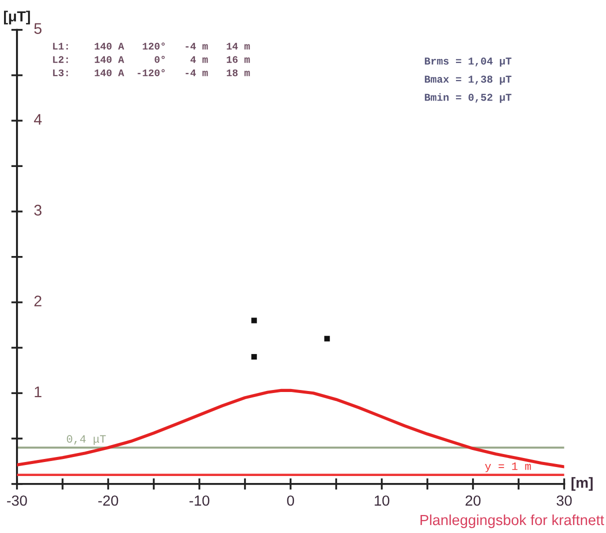 The width and height of the screenshot is (606, 533). Describe the element at coordinates (17, 17) in the screenshot. I see `y-axis-title: [μT]` at that location.